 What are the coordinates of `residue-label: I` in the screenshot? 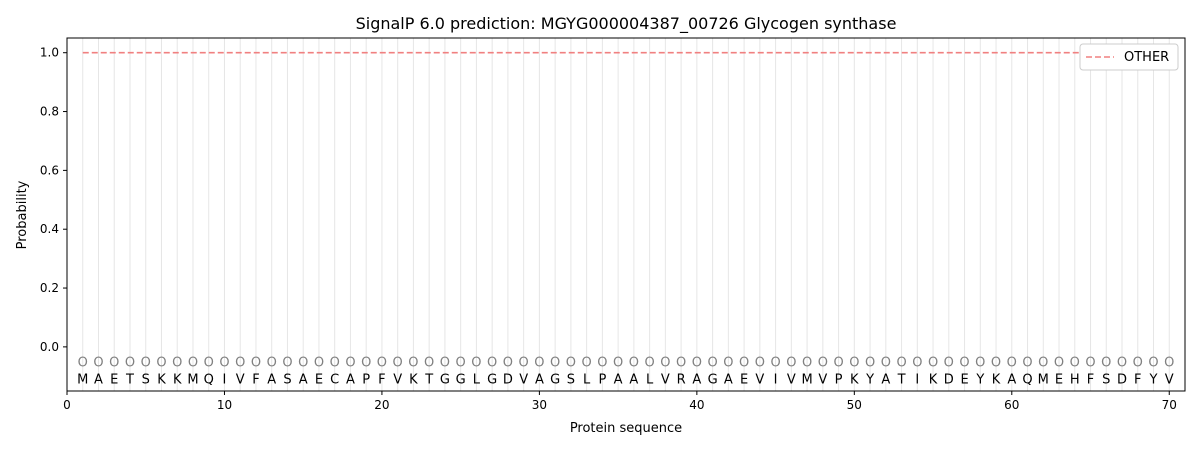 It's located at (225, 379).